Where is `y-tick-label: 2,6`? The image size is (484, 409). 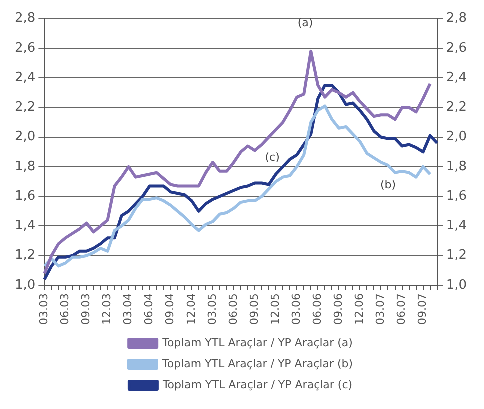 y-tick-label: 2,6 is located at coordinates (25, 48).